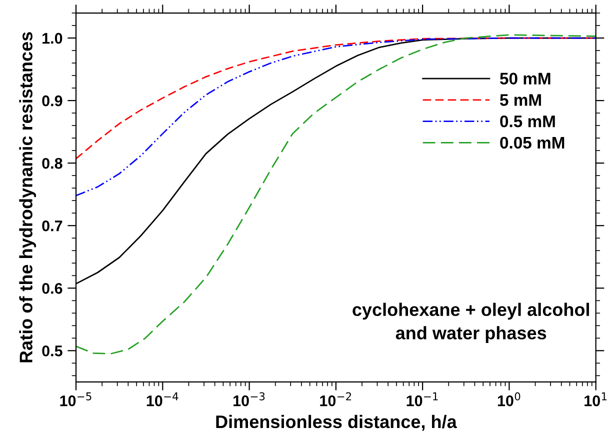 This screenshot has width=608, height=434. I want to click on legend-label: 5 mM, so click(520, 100).